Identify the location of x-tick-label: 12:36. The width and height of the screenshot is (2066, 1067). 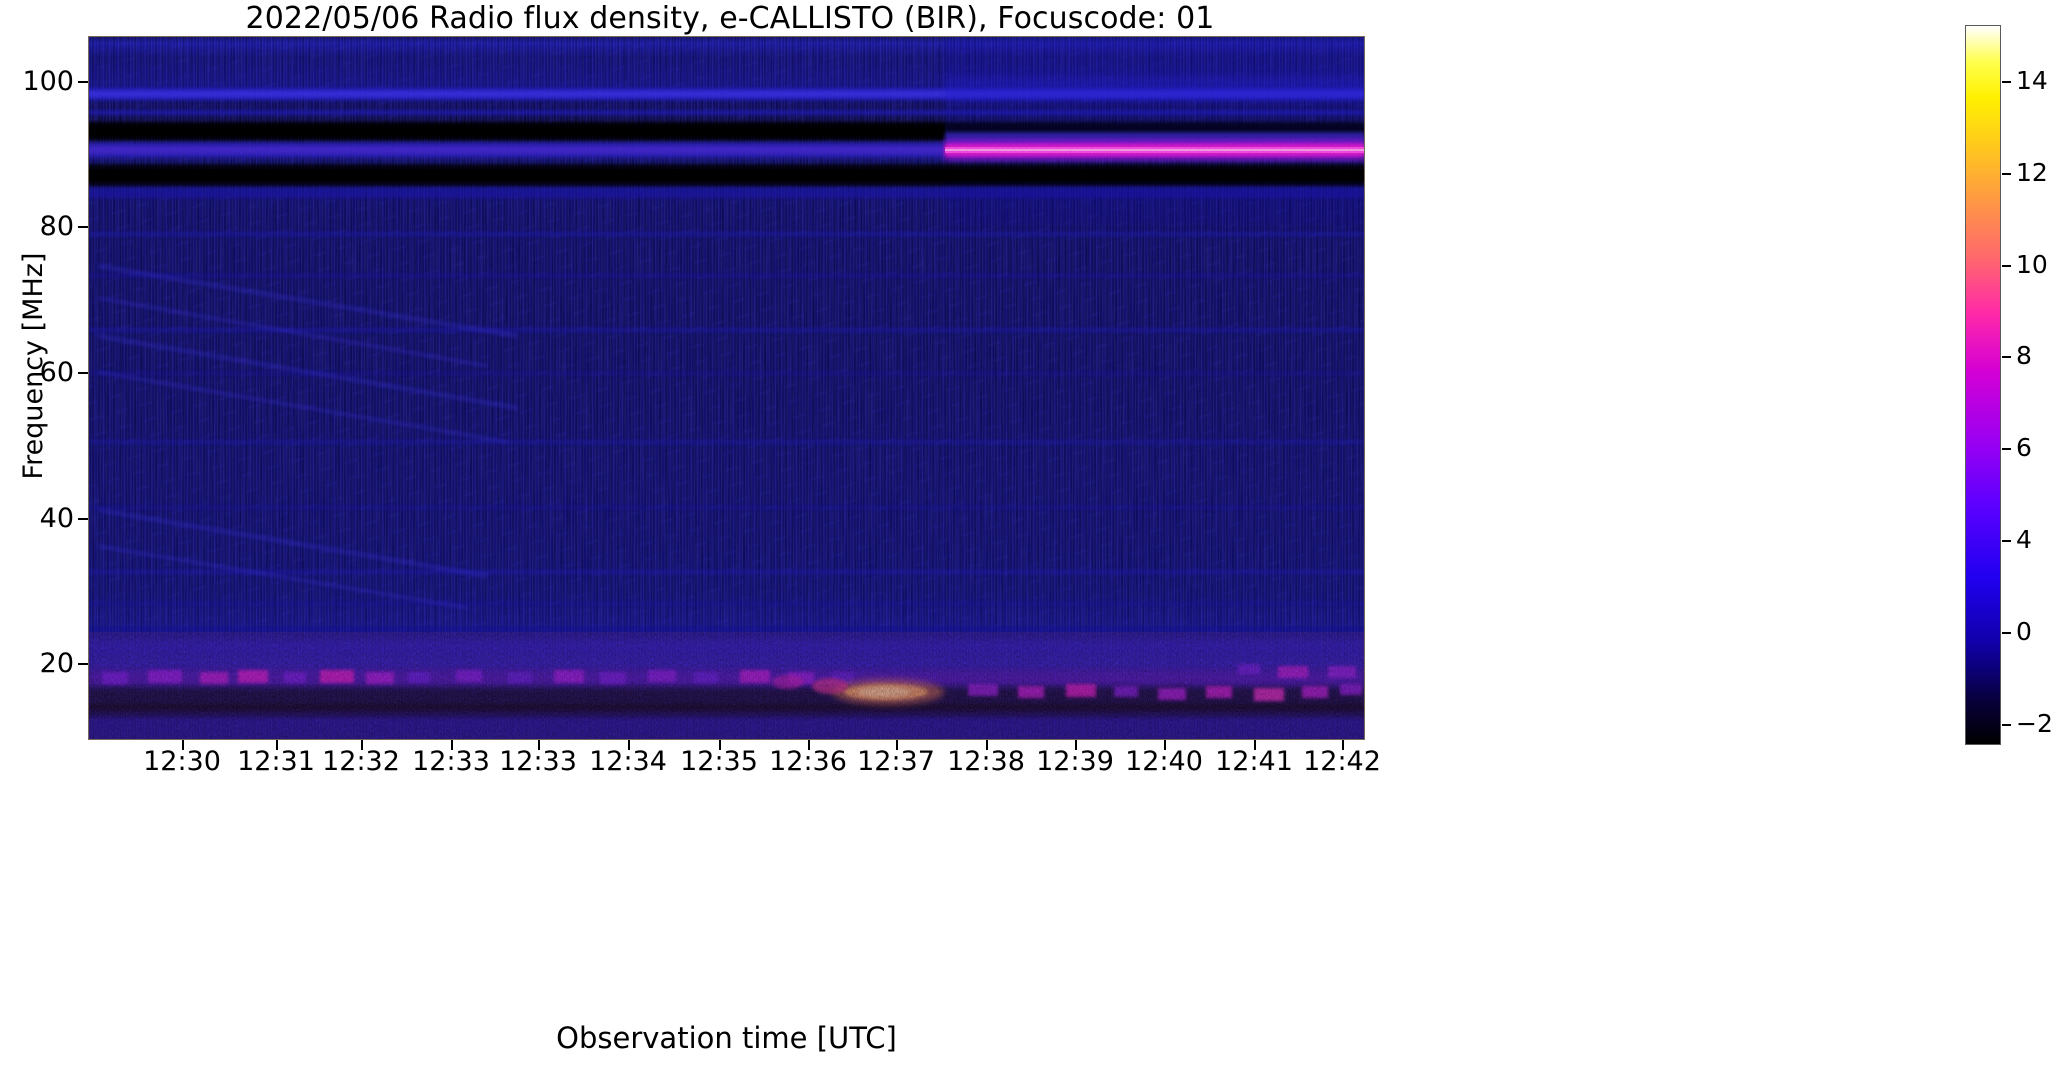
(808, 761).